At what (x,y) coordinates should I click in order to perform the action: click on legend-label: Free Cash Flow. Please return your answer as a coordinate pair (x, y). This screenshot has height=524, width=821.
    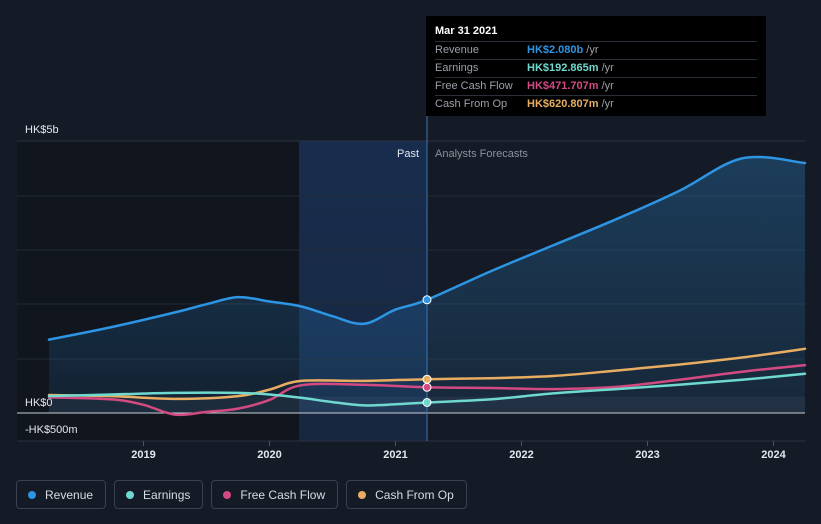
    Looking at the image, I should click on (283, 494).